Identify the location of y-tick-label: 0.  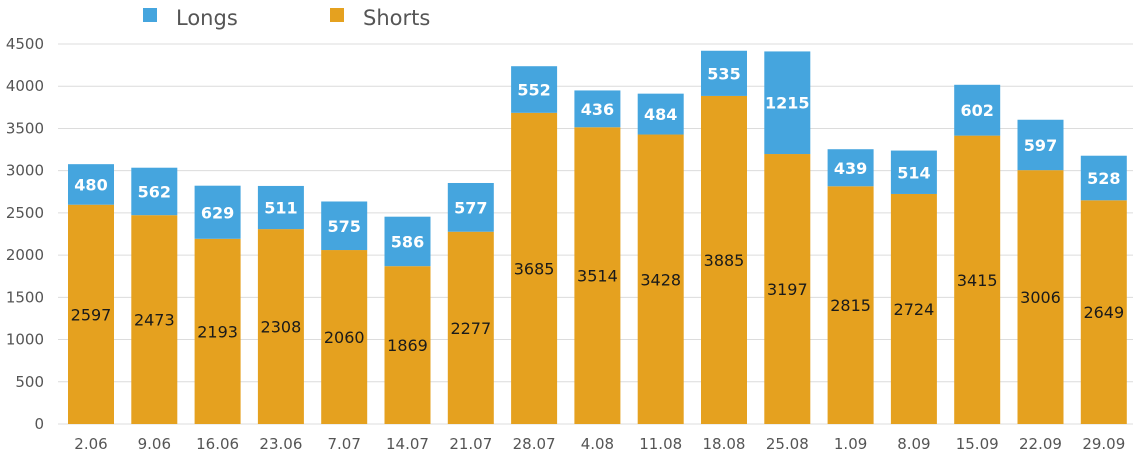
(39, 424).